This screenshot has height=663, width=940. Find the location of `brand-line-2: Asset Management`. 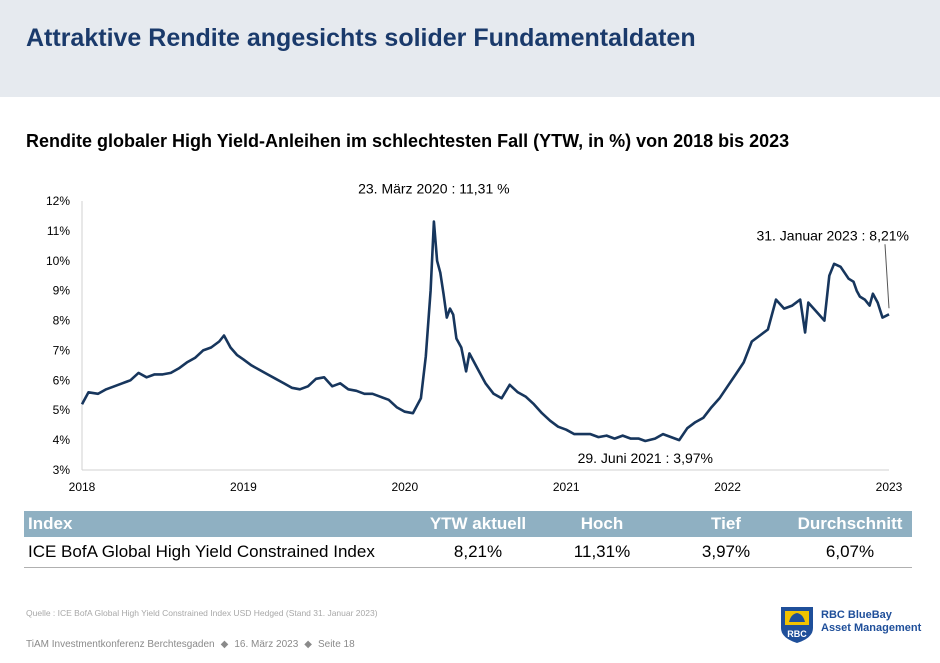

brand-line-2: Asset Management is located at coordinates (871, 628).